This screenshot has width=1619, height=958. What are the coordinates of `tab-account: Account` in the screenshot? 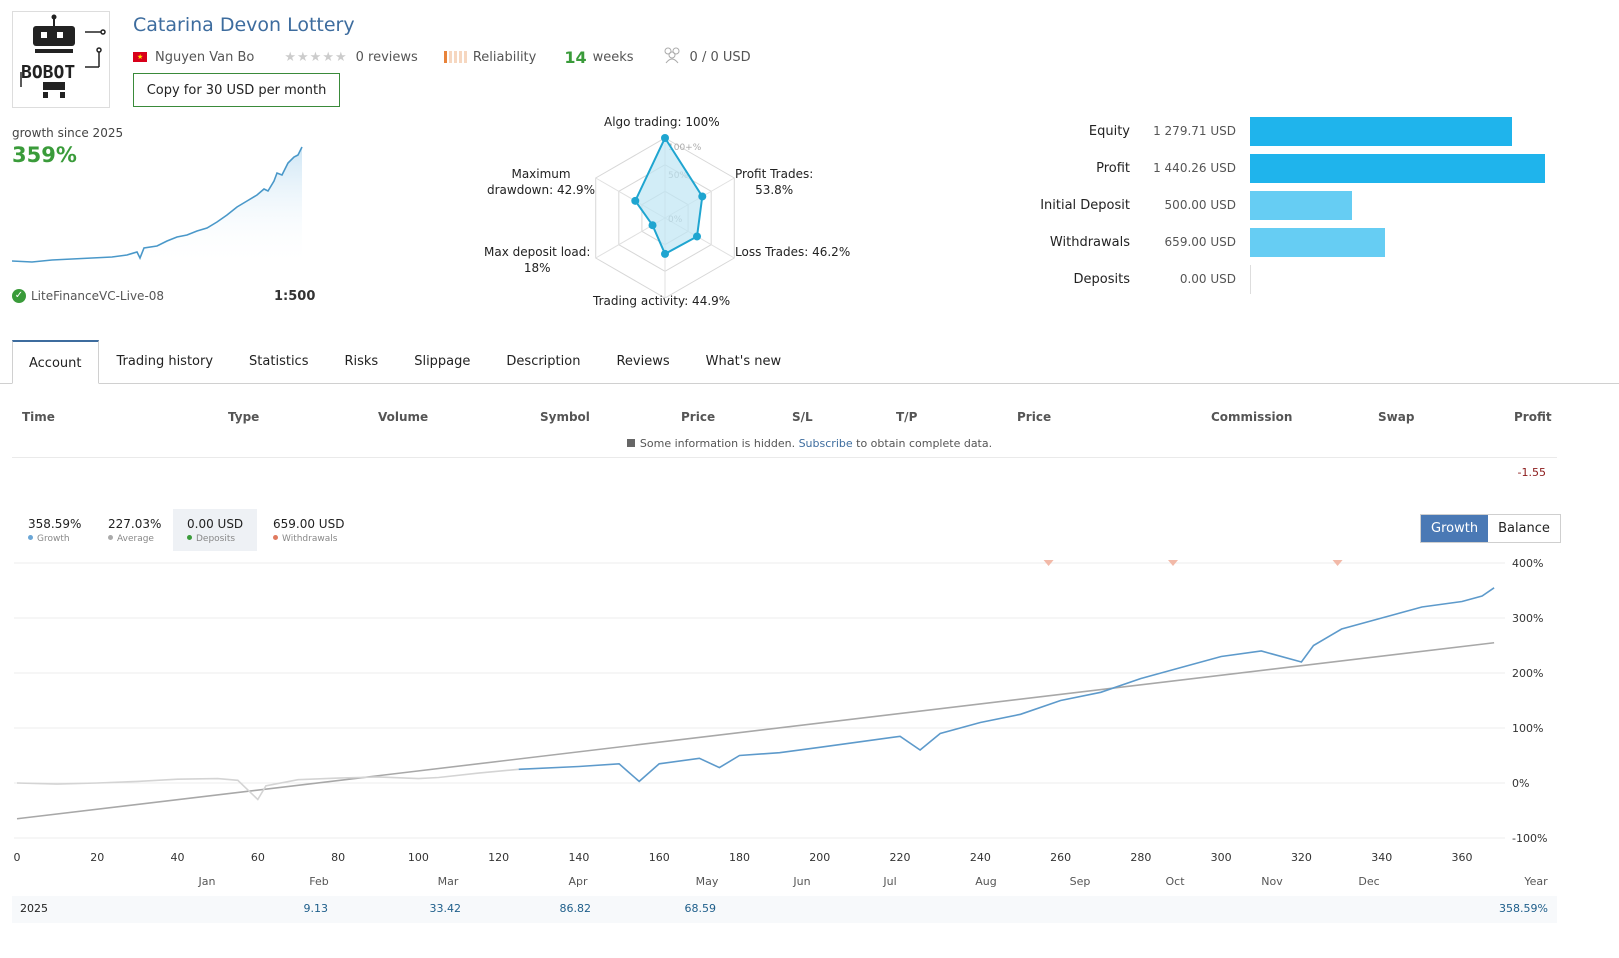 It's located at (55, 362).